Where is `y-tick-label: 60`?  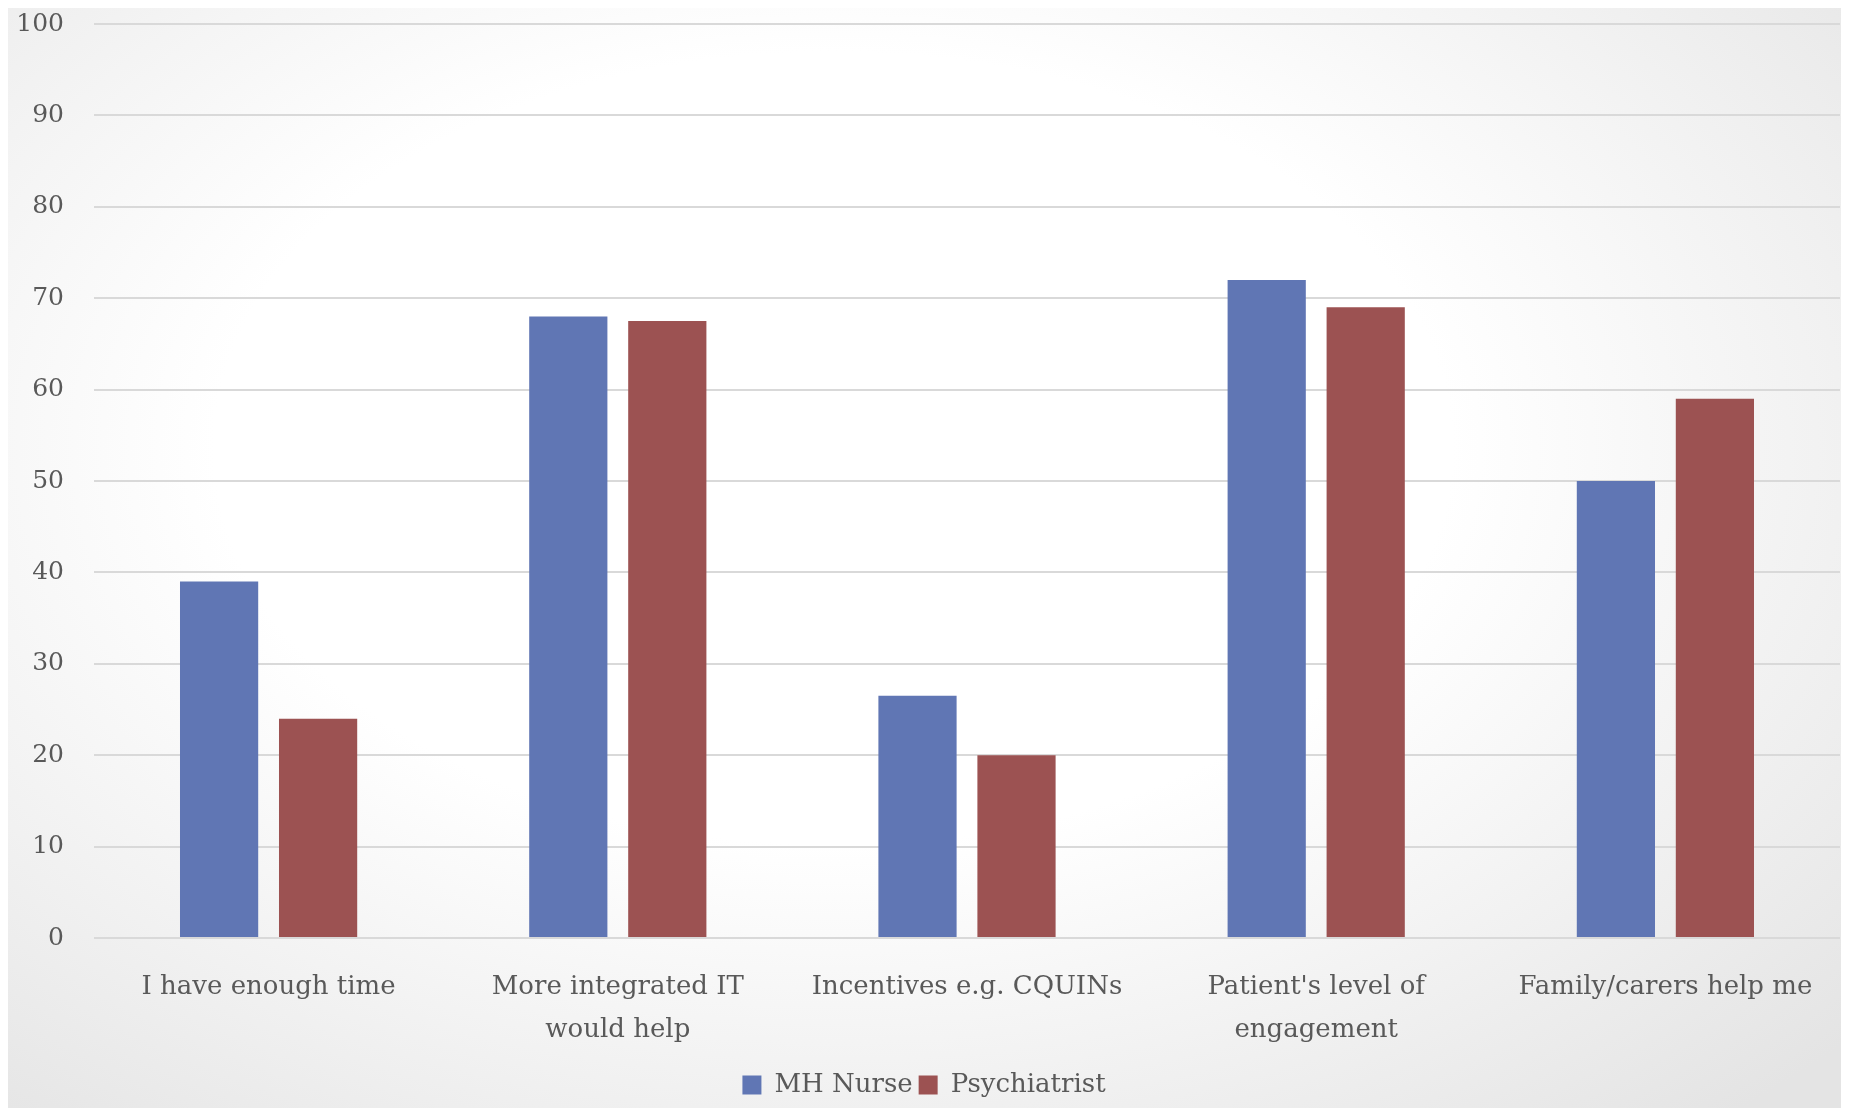 y-tick-label: 60 is located at coordinates (48, 388).